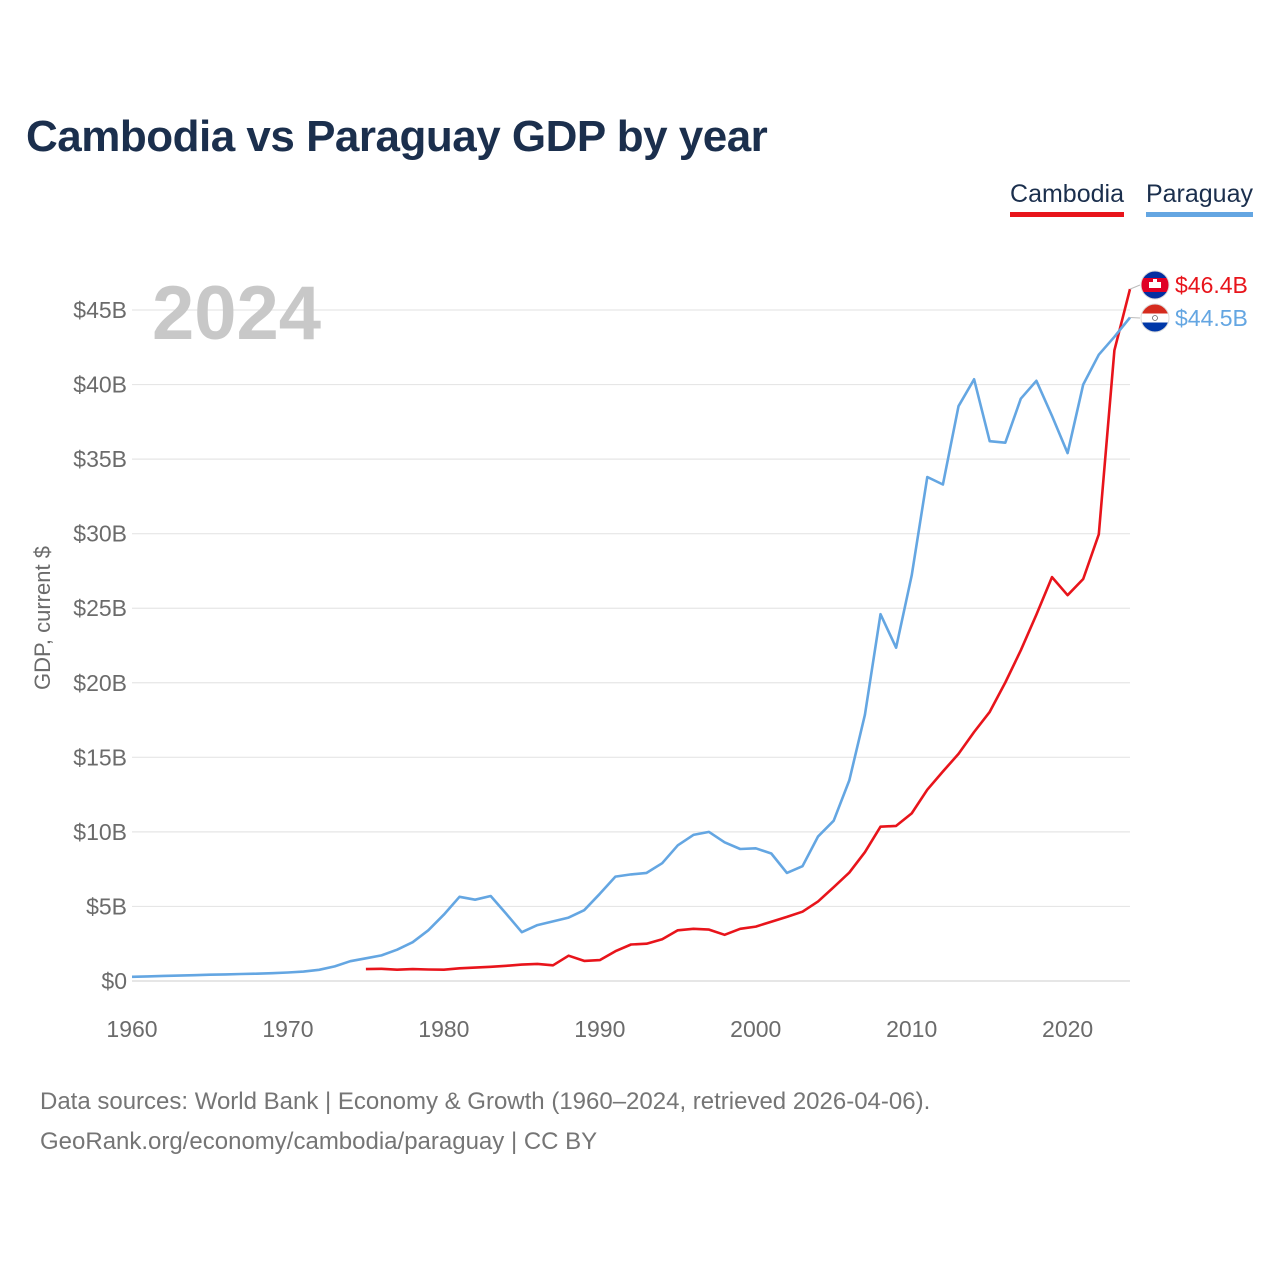  I want to click on y-tick-label: $30B, so click(100, 534).